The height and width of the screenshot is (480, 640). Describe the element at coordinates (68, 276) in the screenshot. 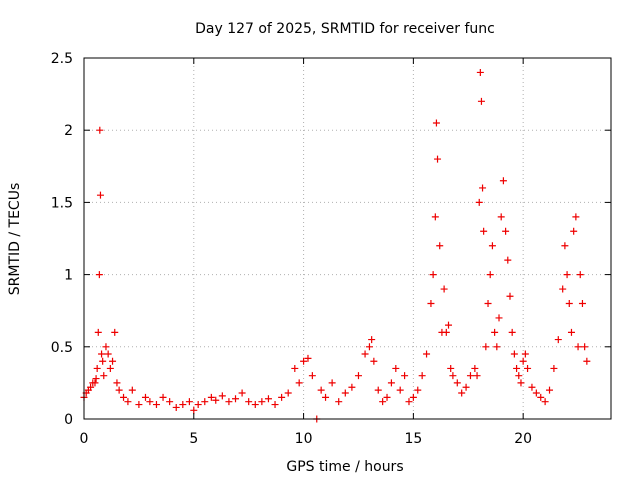

I see `y-tick-label: 1` at that location.